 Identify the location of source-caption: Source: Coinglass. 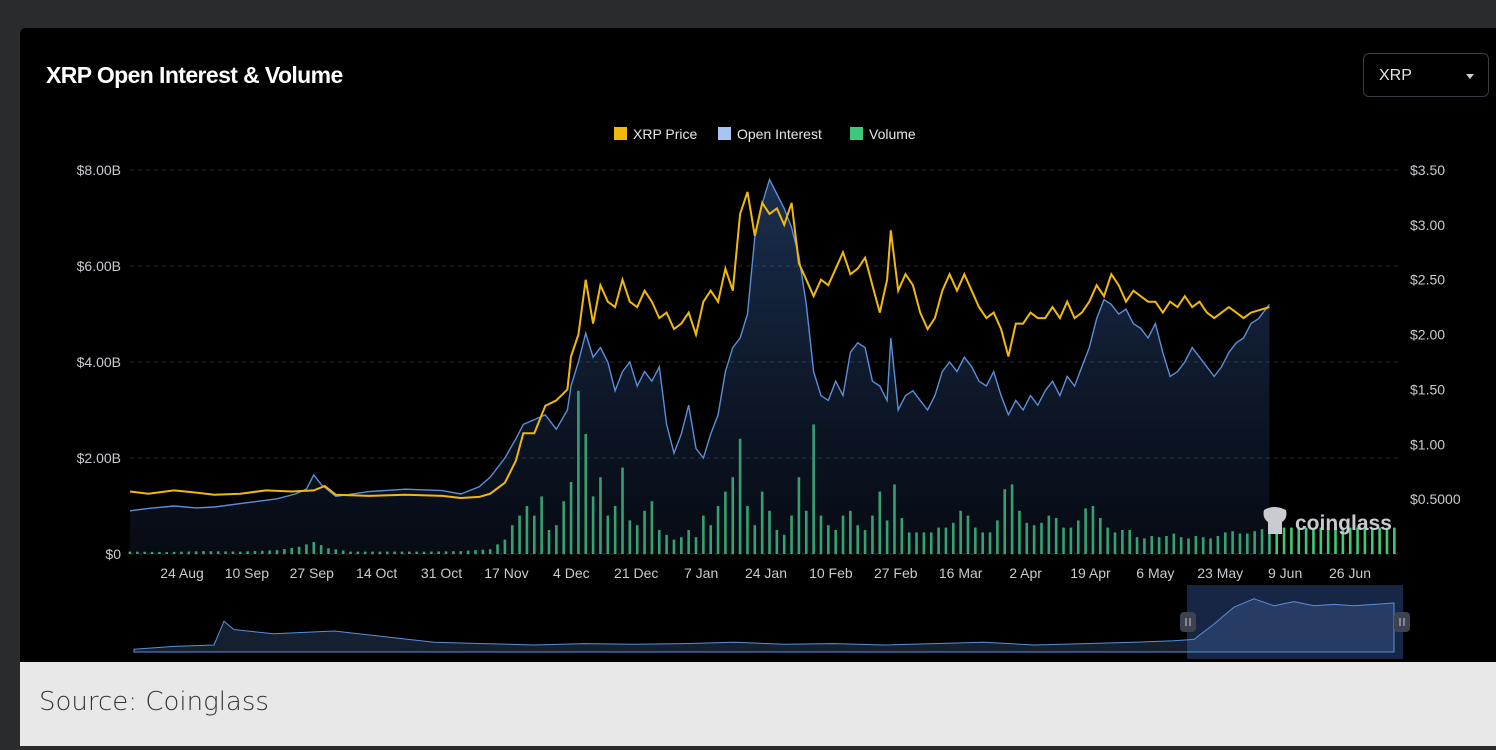
(758, 704).